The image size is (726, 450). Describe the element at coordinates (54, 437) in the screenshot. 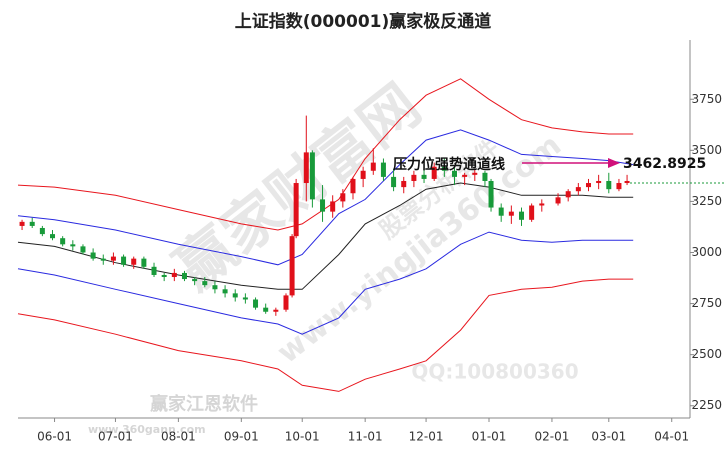

I see `x-tick-label: 06-01` at that location.